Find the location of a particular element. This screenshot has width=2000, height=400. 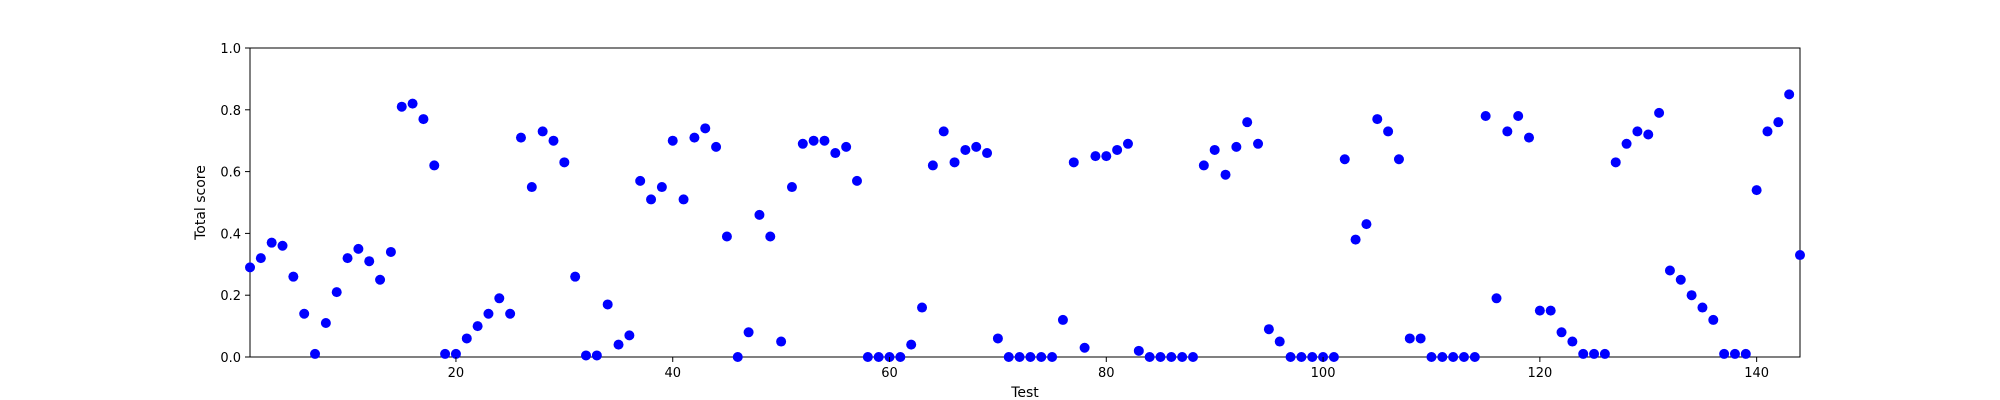

y-tick-label: 0.4 is located at coordinates (230, 234).